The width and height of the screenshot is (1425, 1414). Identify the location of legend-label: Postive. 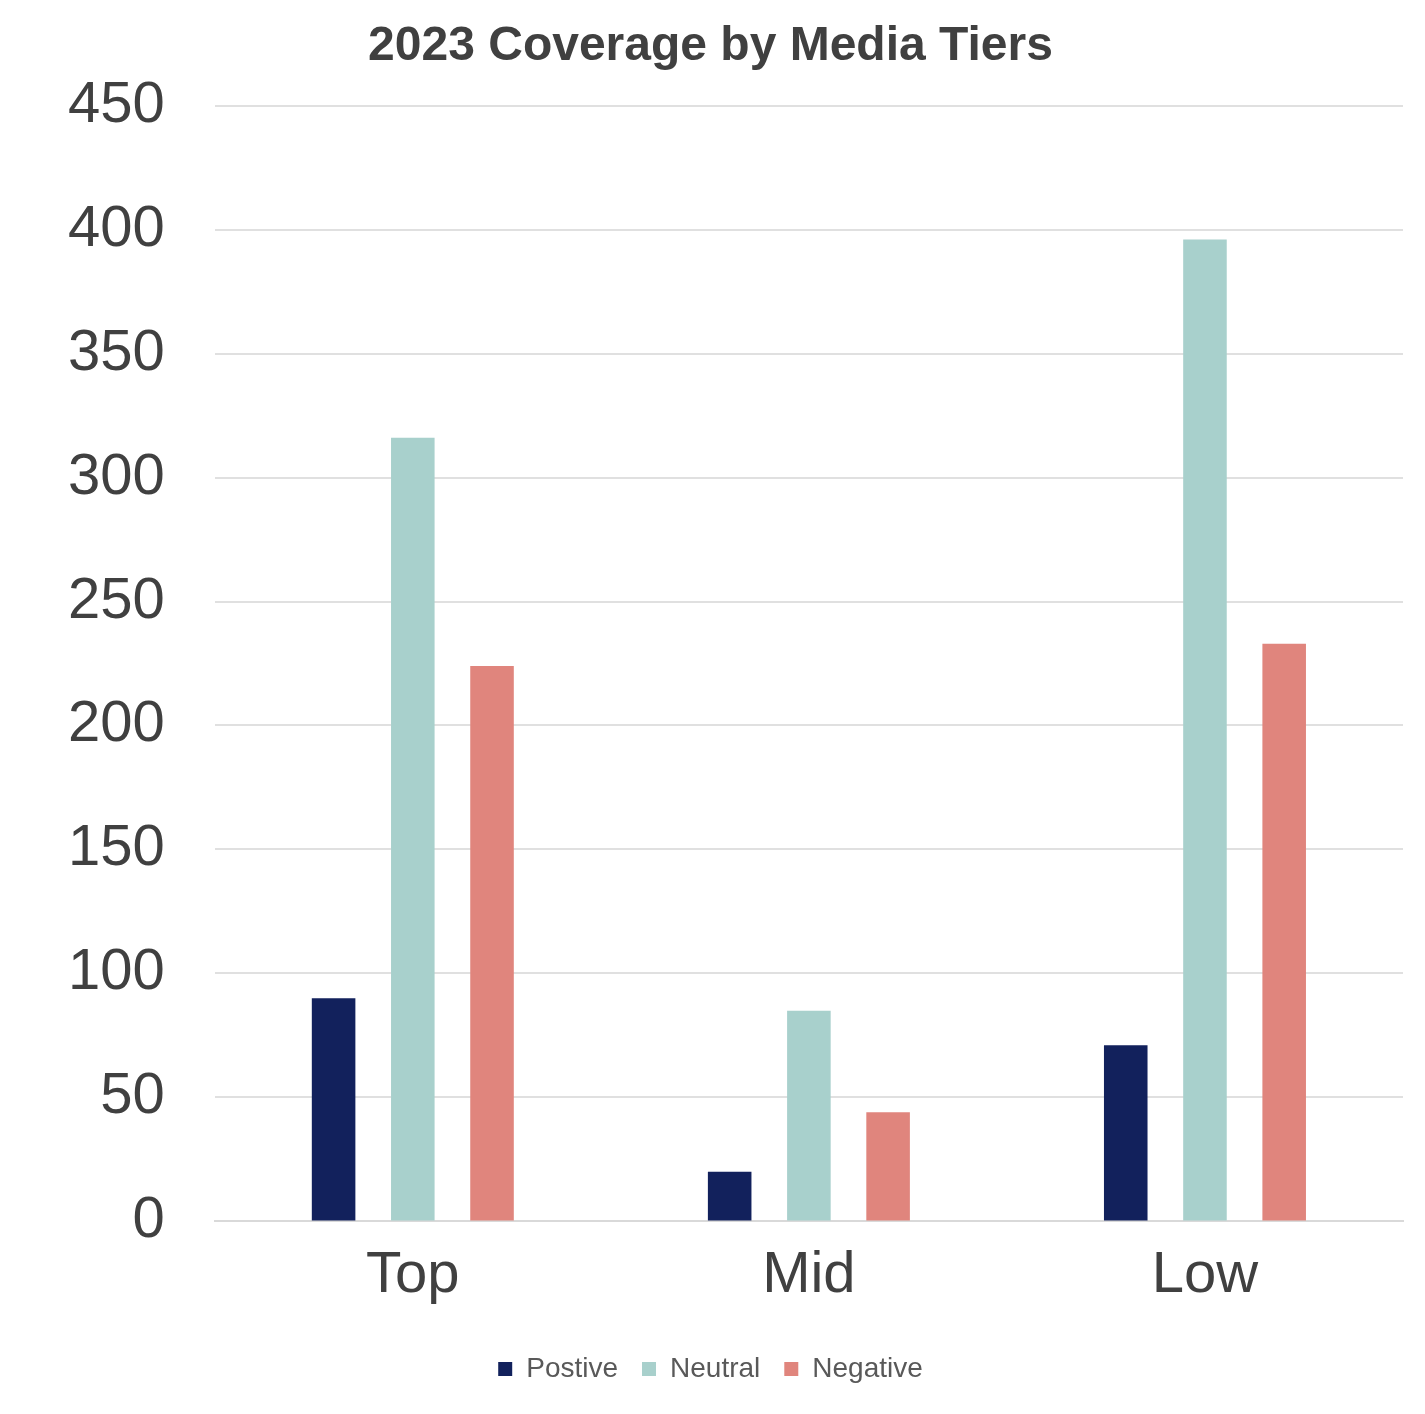
(572, 1367).